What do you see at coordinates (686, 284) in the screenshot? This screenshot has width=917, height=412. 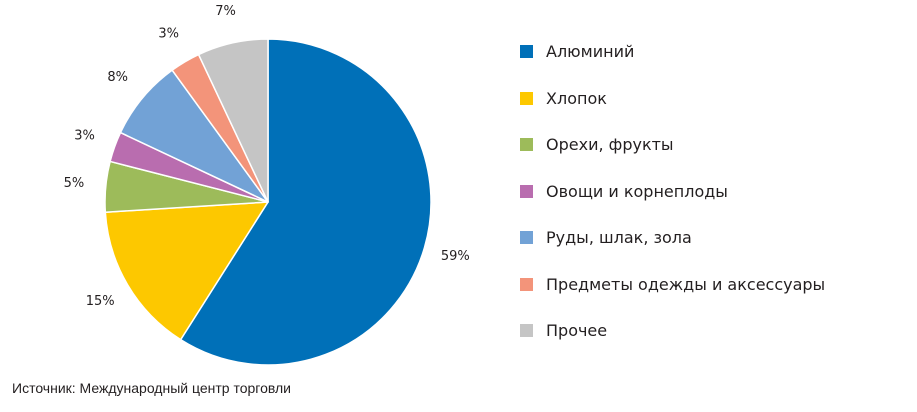 I see `legend-label: Предметы одежды и аксессуары` at bounding box center [686, 284].